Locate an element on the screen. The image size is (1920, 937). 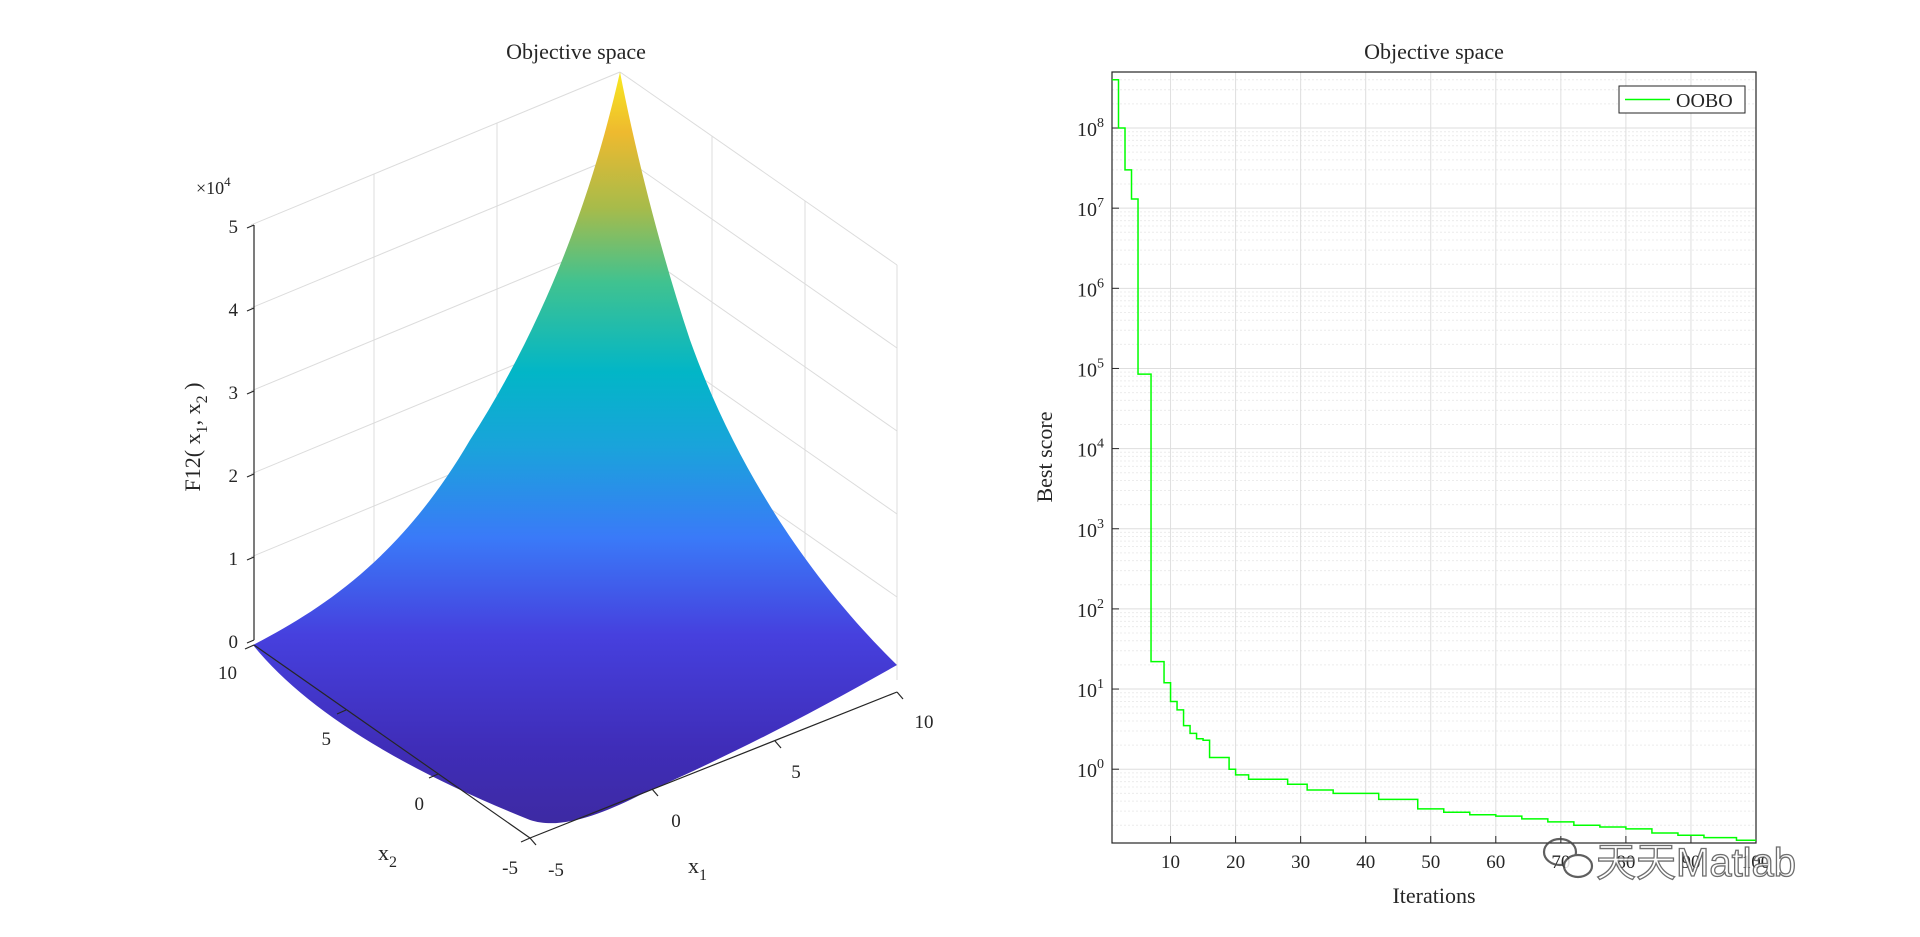
wechat-icon is located at coordinates (1568, 858).